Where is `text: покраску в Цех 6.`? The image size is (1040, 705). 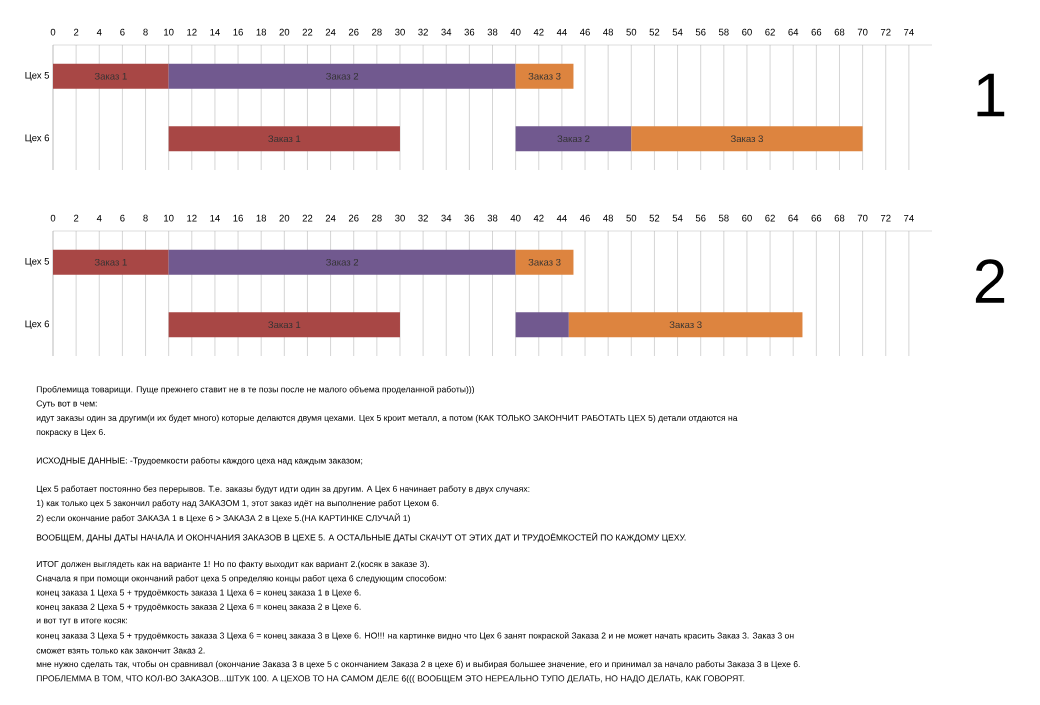
text: покраску в Цех 6. is located at coordinates (70, 433).